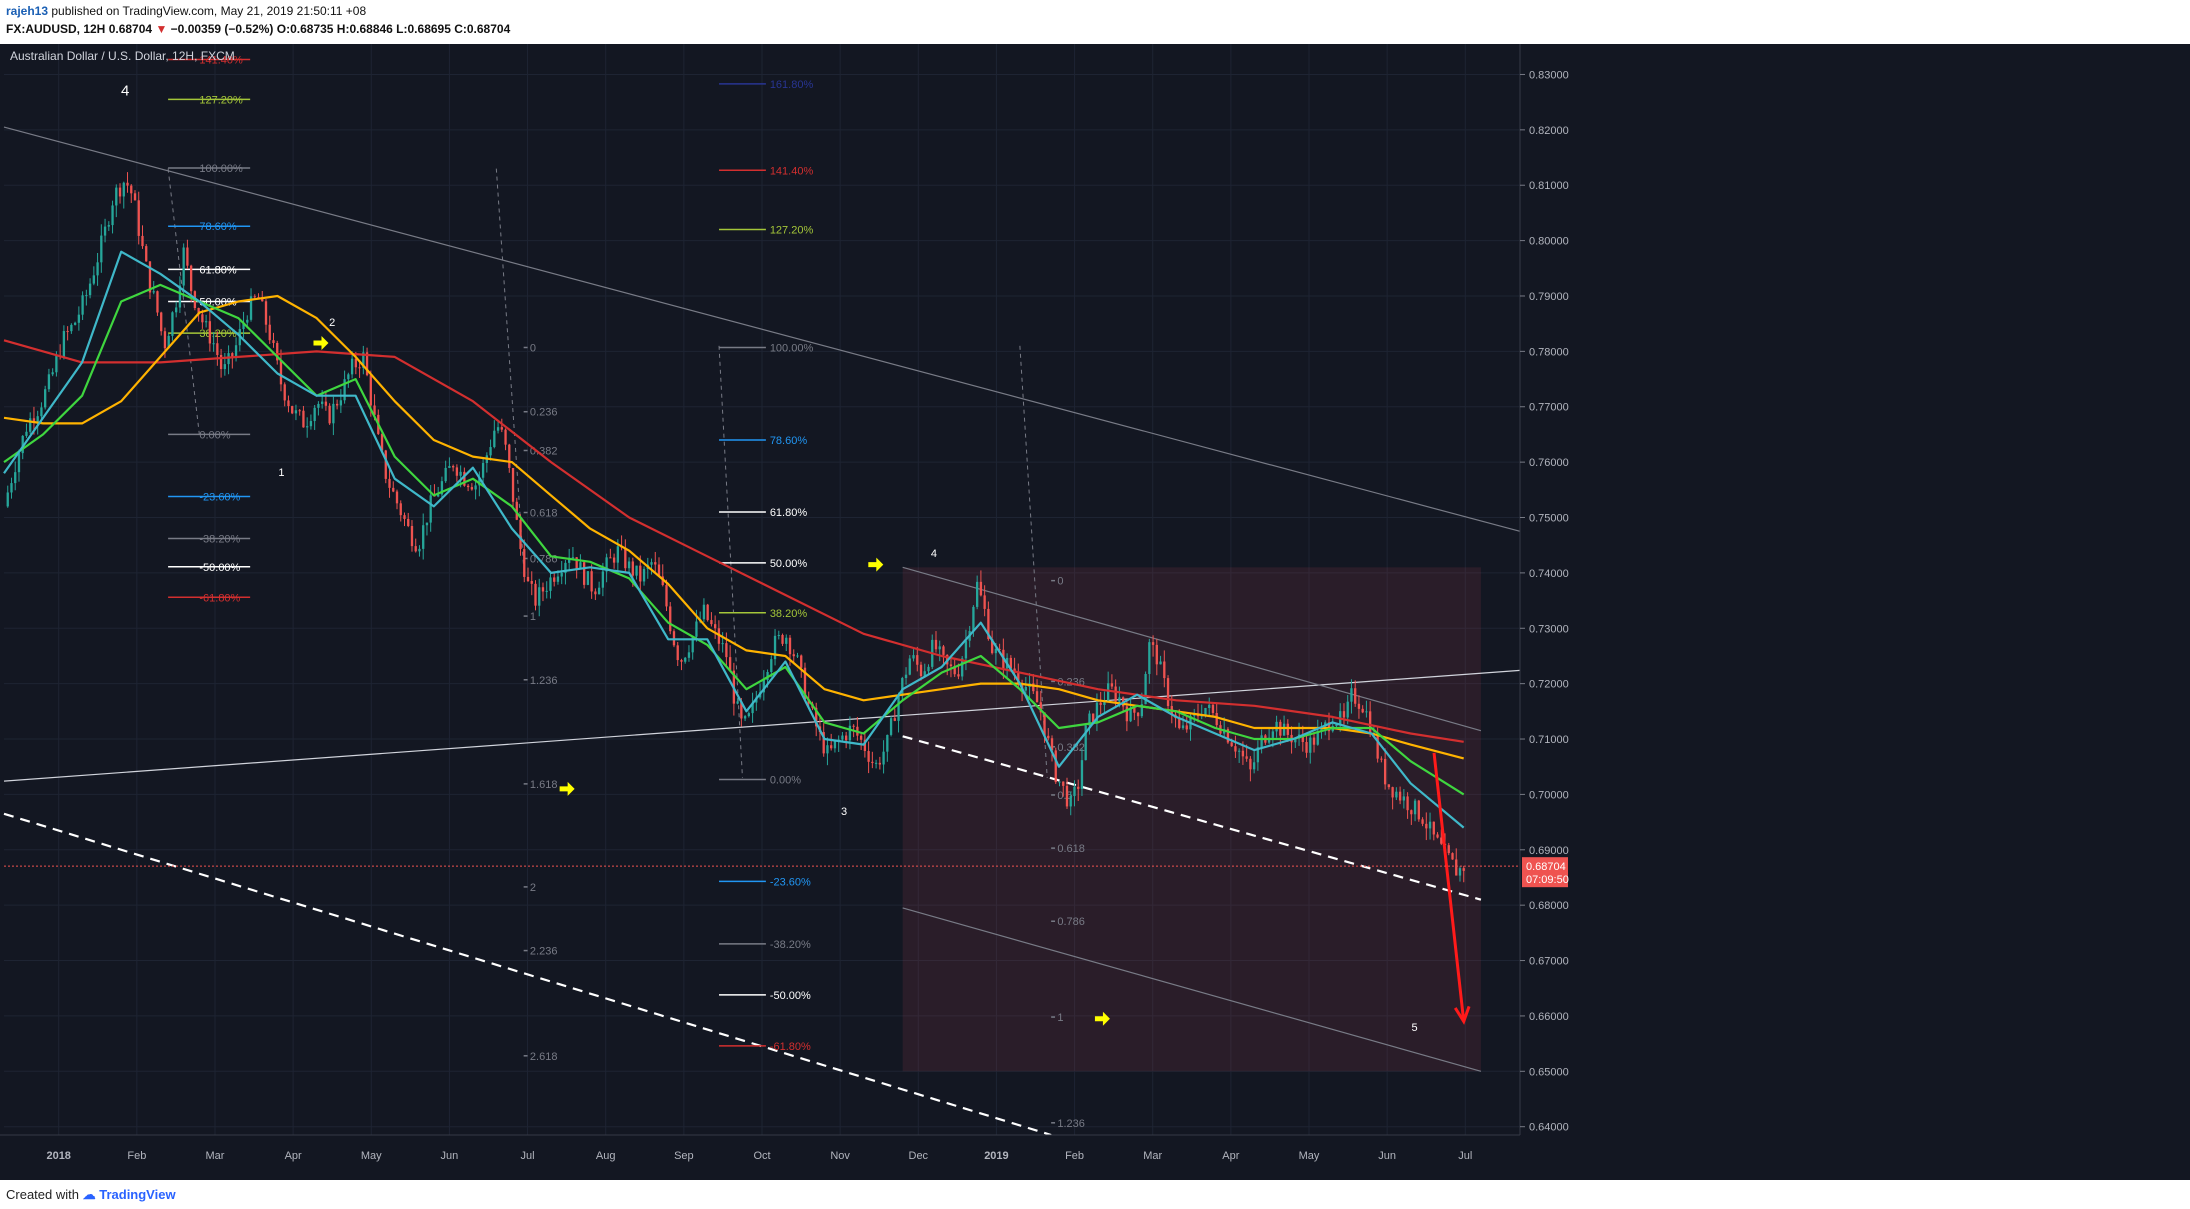 The height and width of the screenshot is (1209, 2190). I want to click on time-tick-label: Apr, so click(293, 1156).